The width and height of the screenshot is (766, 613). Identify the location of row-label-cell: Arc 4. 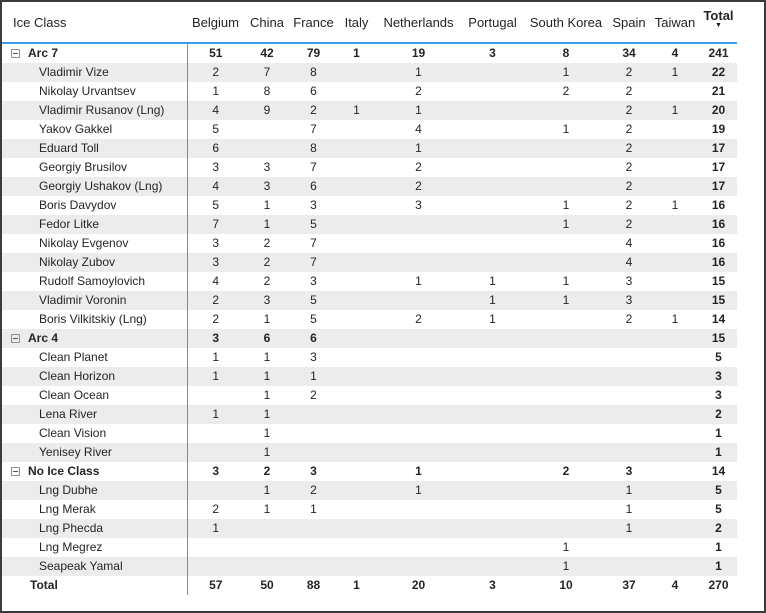
(95, 338).